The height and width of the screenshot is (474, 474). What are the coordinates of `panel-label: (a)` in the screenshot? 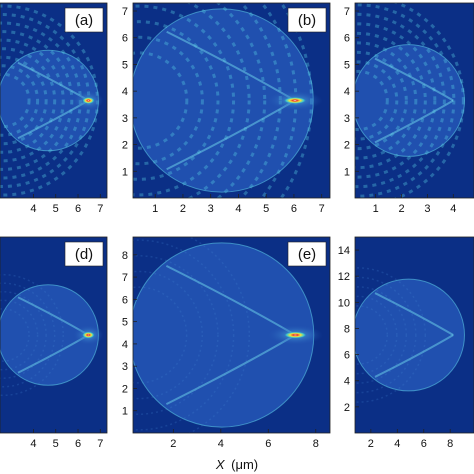 It's located at (84, 20).